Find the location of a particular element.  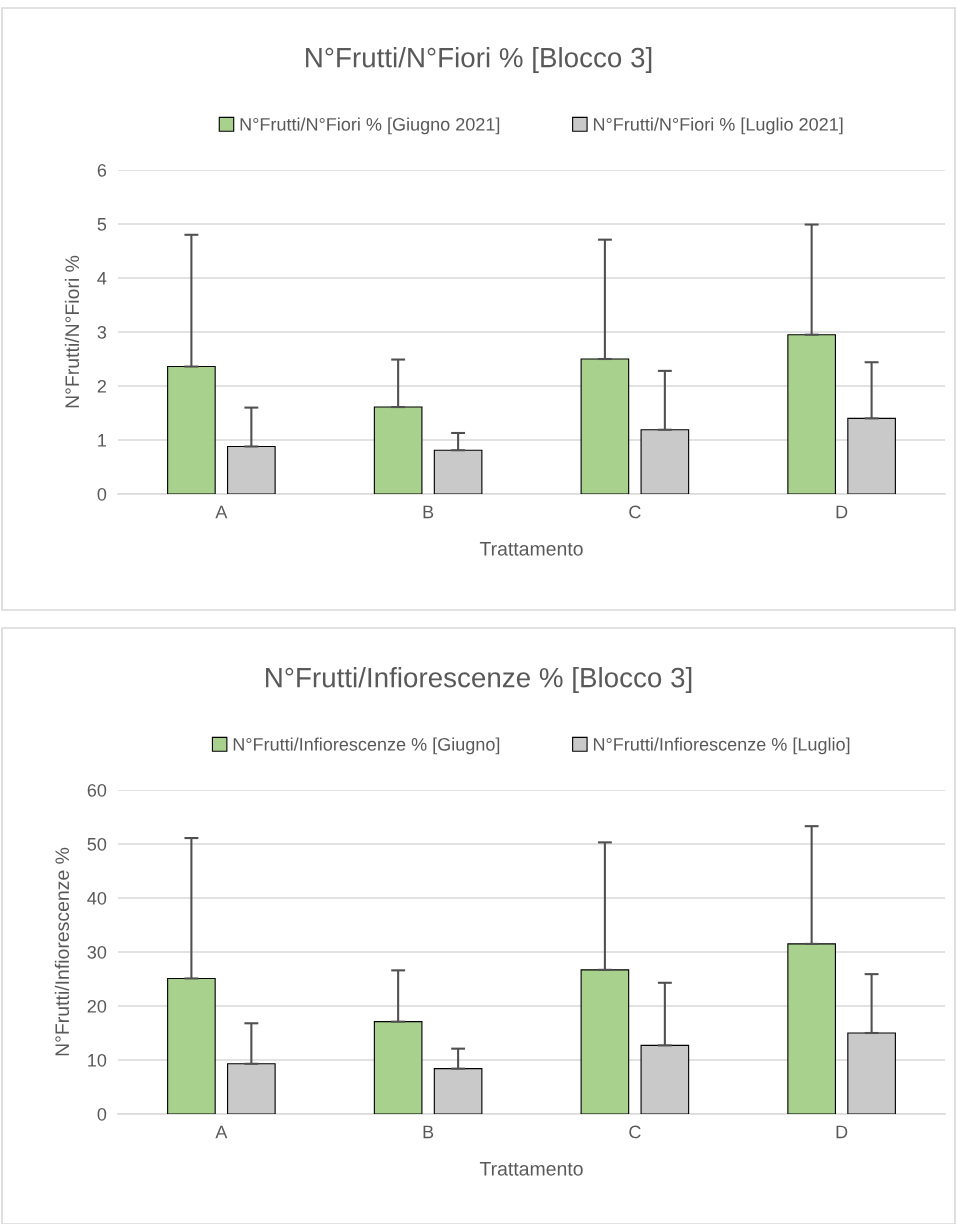

y-tick-label: 4 is located at coordinates (102, 278).